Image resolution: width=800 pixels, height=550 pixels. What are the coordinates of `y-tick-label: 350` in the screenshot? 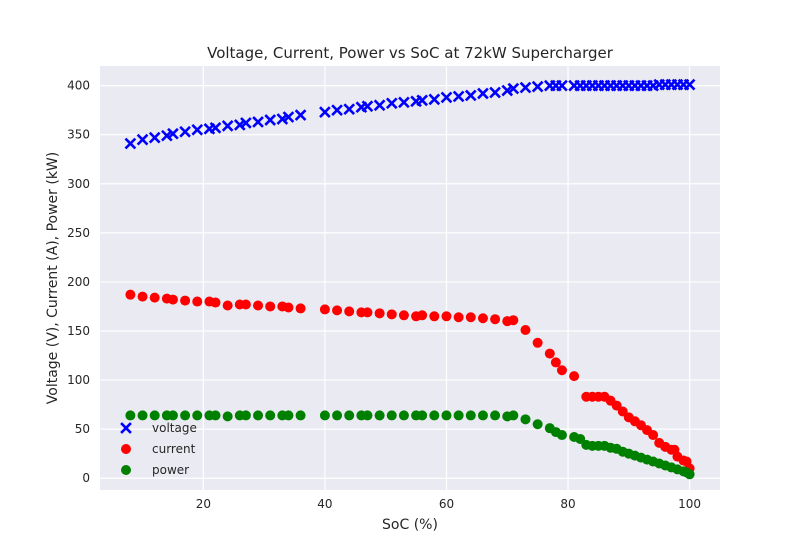 It's located at (78, 135).